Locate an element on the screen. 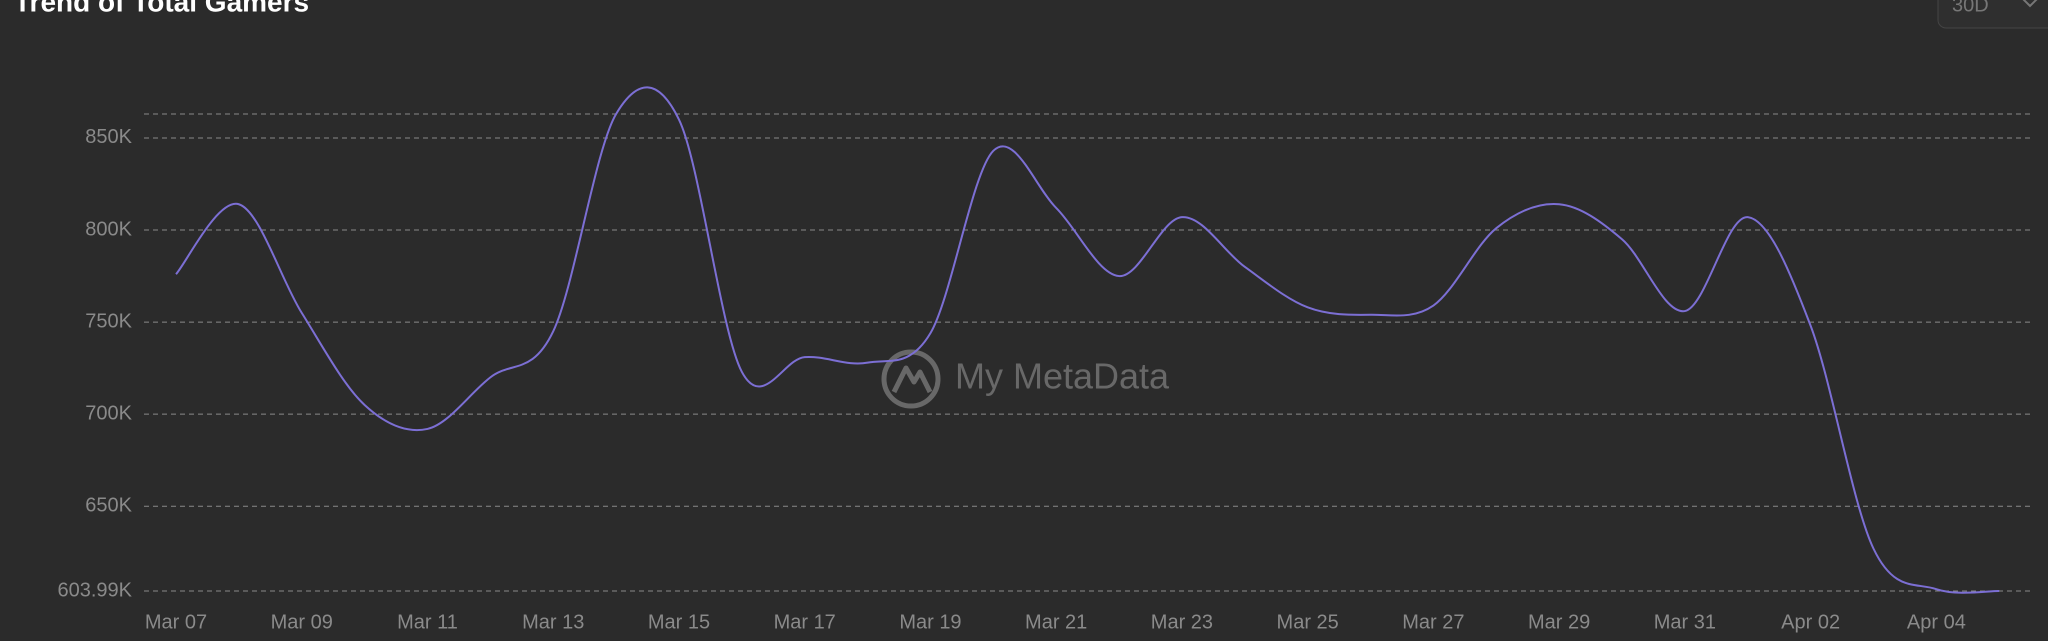  x-tick-label: Mar 29 is located at coordinates (1559, 622).